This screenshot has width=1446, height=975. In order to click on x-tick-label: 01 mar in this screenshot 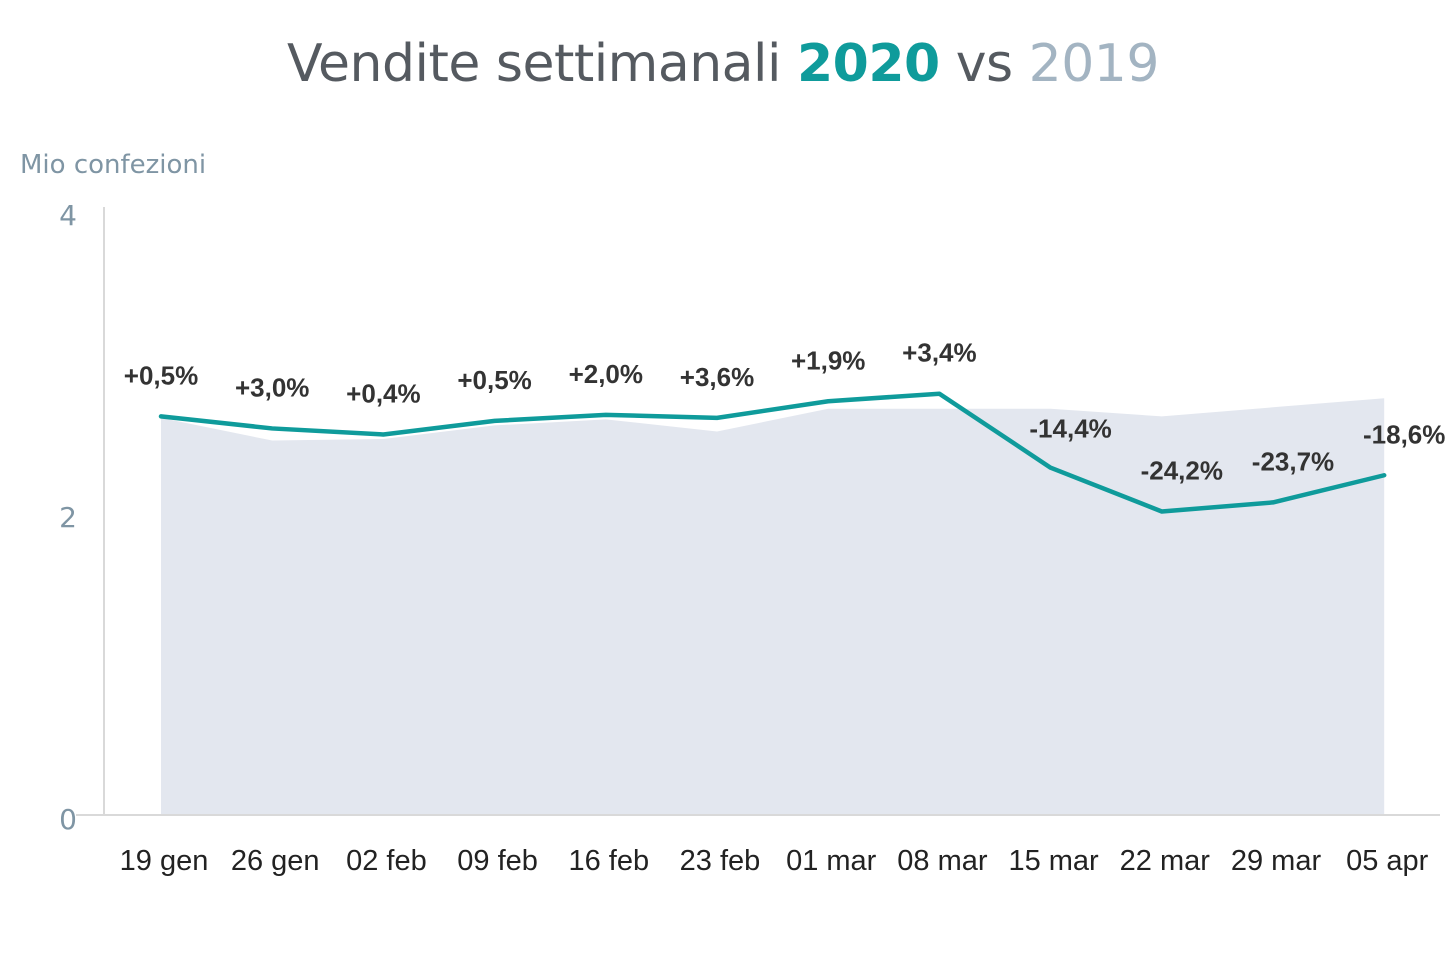, I will do `click(831, 861)`.